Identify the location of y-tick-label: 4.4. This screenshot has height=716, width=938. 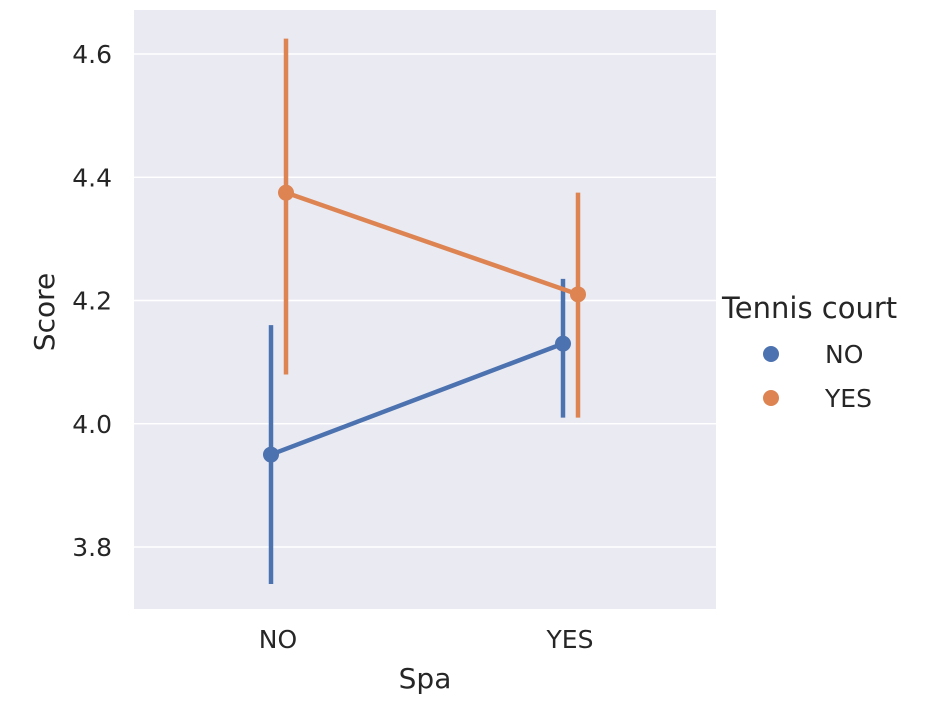
(92, 177).